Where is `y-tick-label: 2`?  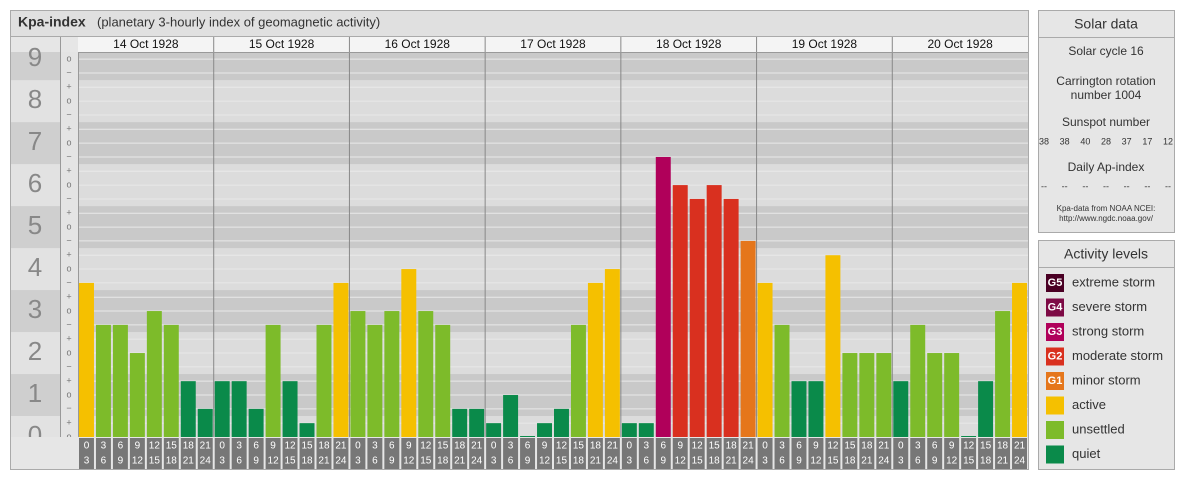 y-tick-label: 2 is located at coordinates (35, 351).